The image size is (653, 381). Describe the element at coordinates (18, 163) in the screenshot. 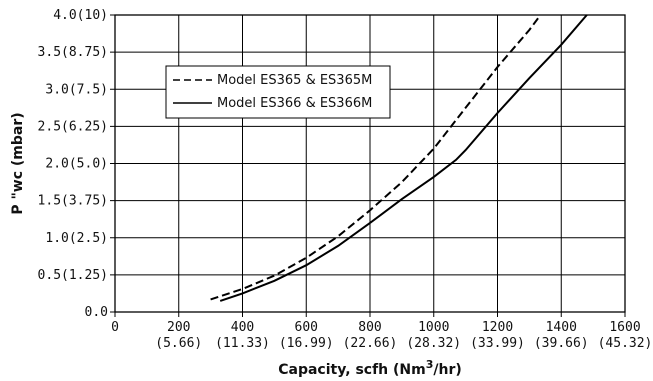

I see `y-axis-label: P "wc (mbar)` at that location.